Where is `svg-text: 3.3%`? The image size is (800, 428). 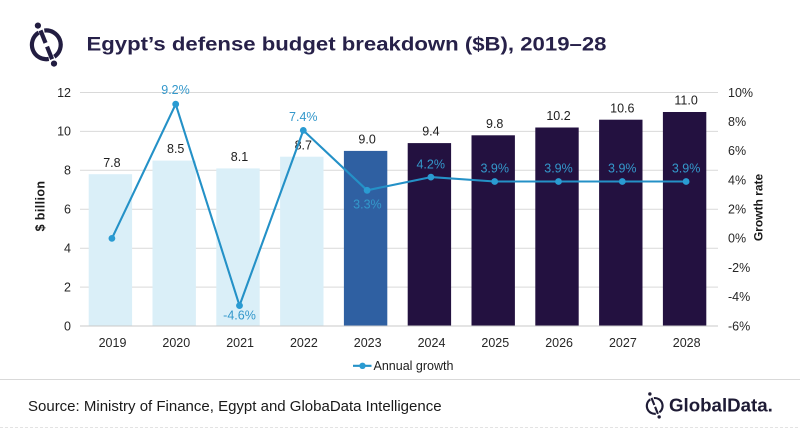 svg-text: 3.3% is located at coordinates (367, 205).